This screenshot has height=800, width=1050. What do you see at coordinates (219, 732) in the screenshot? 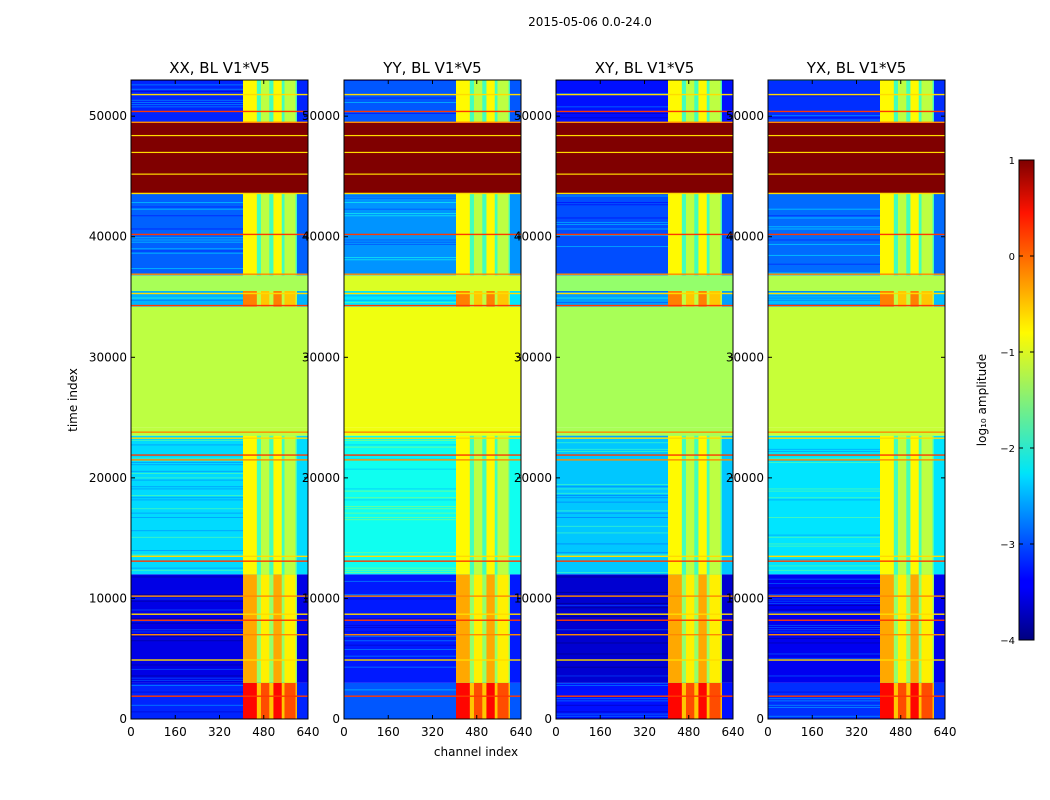
I see `x-tick-label: 320` at bounding box center [219, 732].